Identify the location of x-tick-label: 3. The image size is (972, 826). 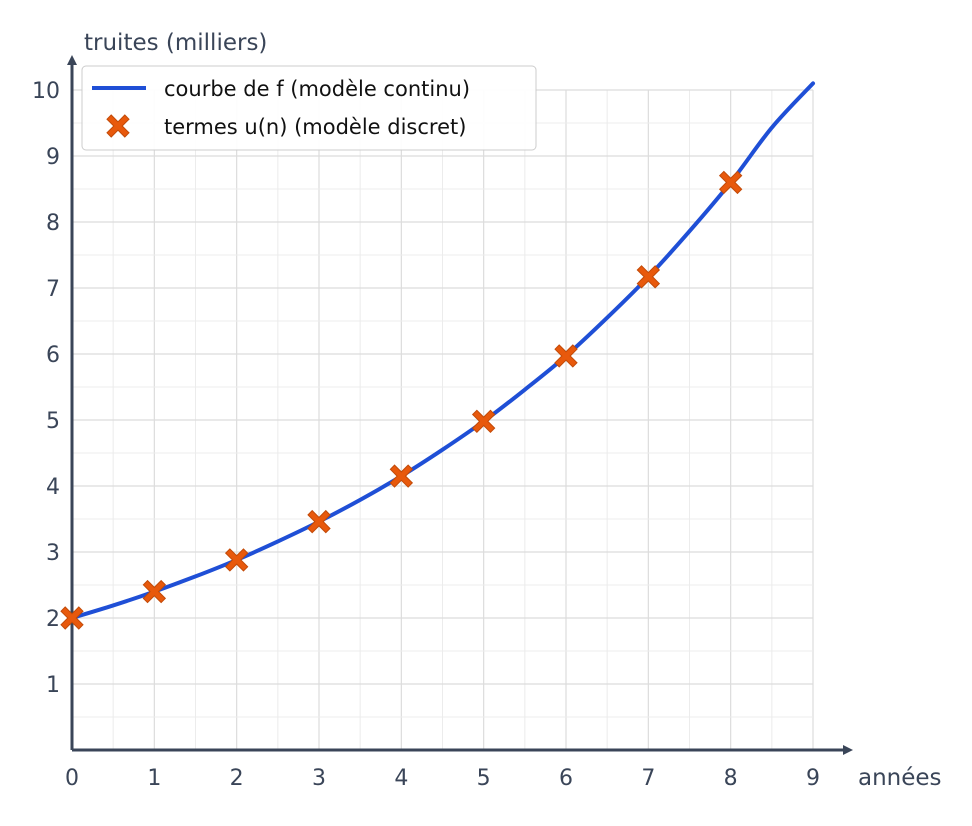
(319, 778).